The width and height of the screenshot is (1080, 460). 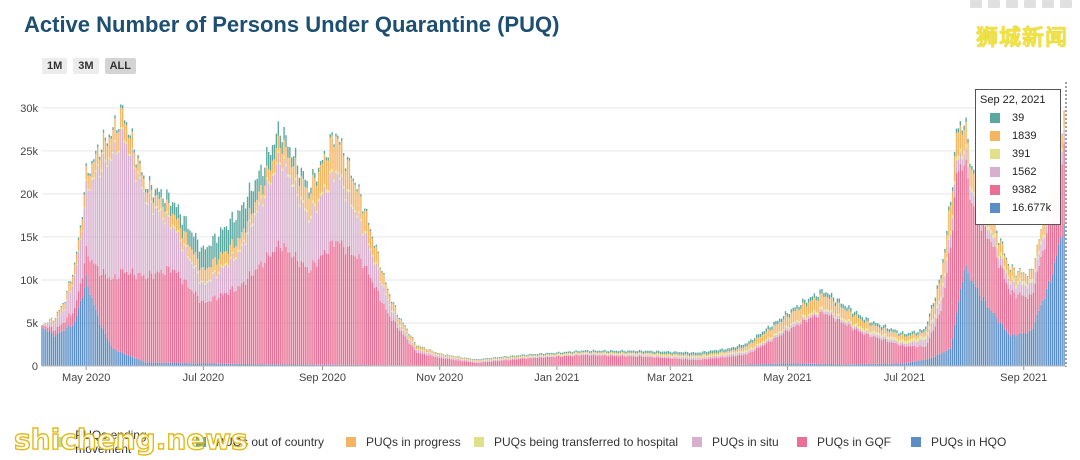 What do you see at coordinates (583, 442) in the screenshot?
I see `legend-item-transferred-to-hospital: PUQs being transferred to hospital` at bounding box center [583, 442].